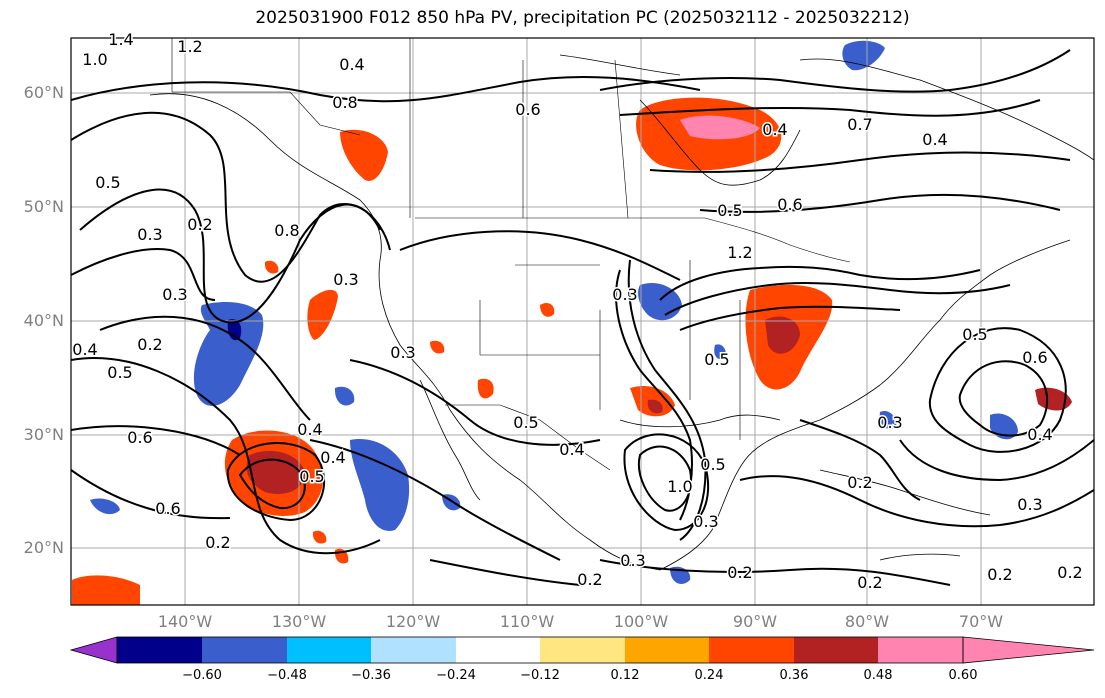 This screenshot has height=698, width=1105. Describe the element at coordinates (43, 206) in the screenshot. I see `lat-label-50n: 50°N` at that location.